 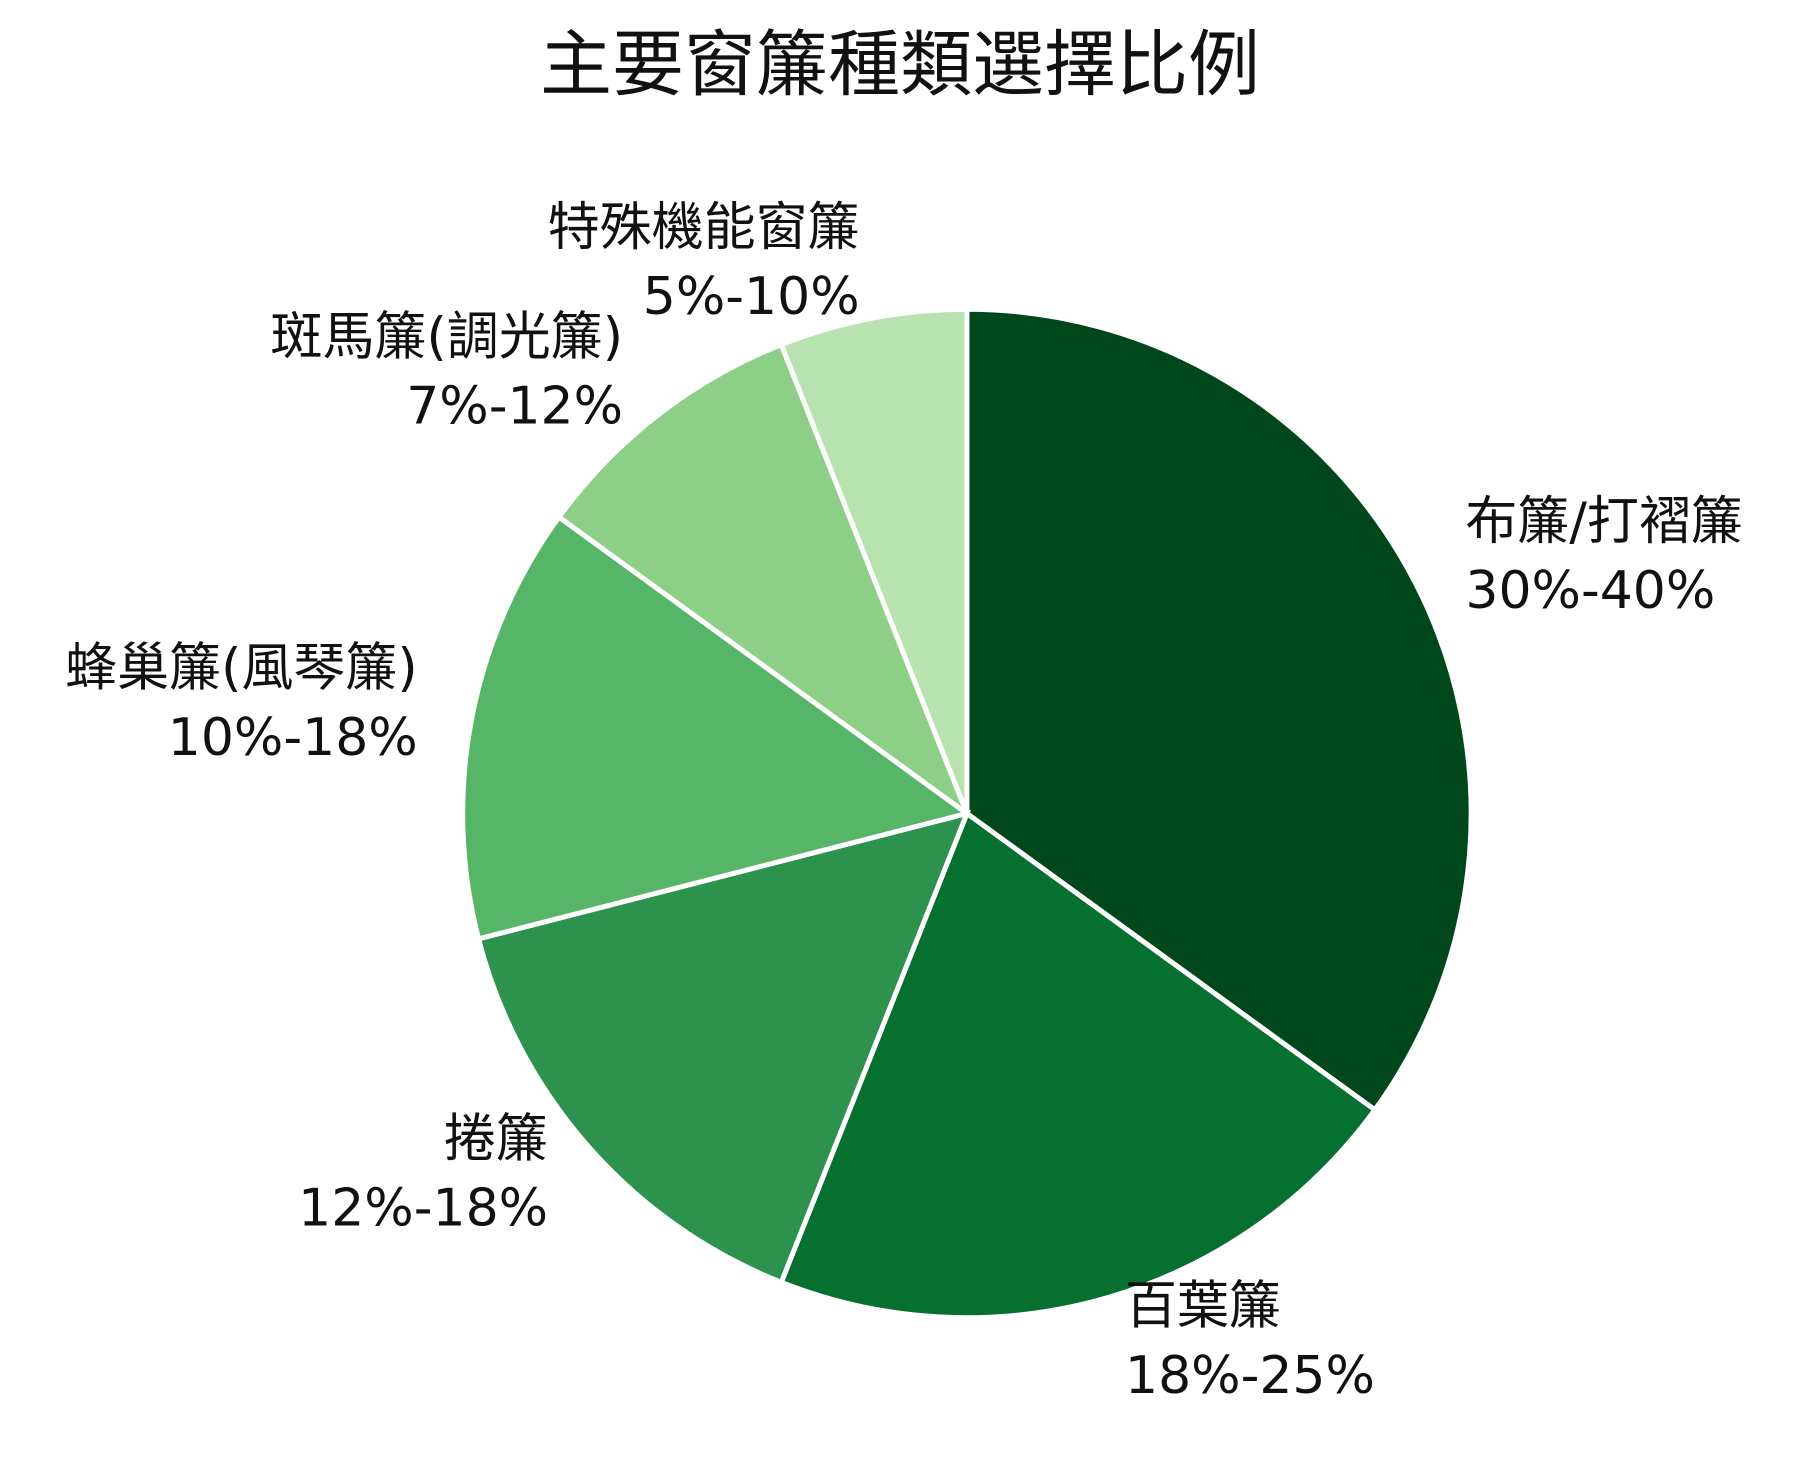 What do you see at coordinates (496, 1139) in the screenshot?
I see `slice-label: 捲簾` at bounding box center [496, 1139].